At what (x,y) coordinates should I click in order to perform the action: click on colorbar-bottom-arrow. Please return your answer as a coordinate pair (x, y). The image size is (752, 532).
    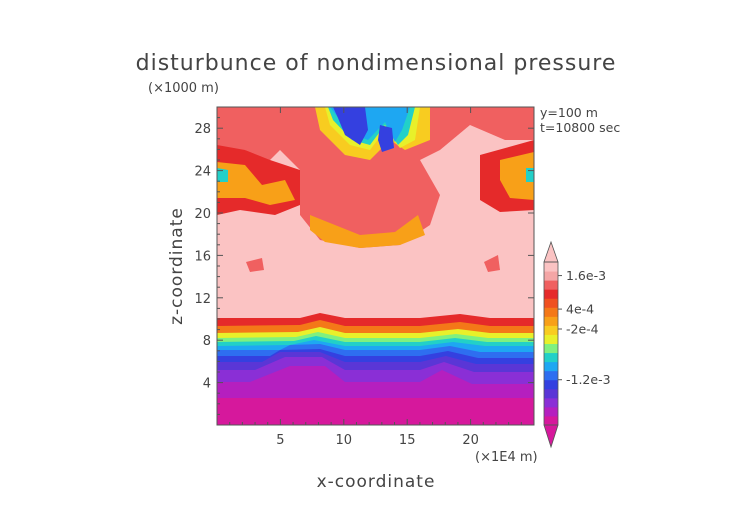
    Looking at the image, I should click on (551, 436).